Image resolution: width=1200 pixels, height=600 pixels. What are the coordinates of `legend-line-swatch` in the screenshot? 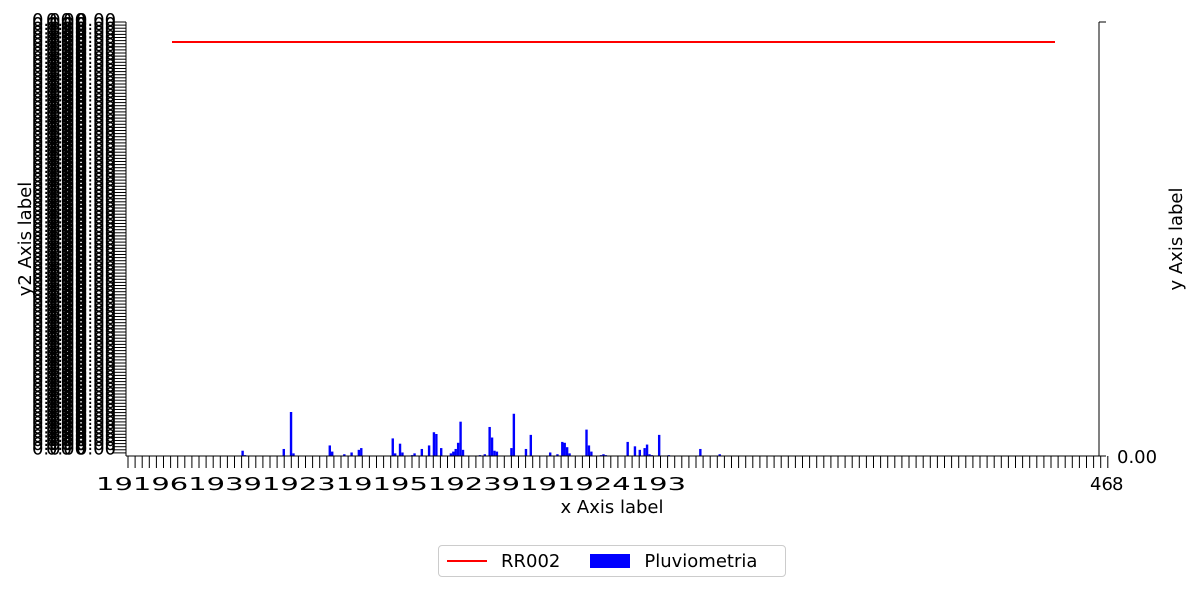 It's located at (467, 561).